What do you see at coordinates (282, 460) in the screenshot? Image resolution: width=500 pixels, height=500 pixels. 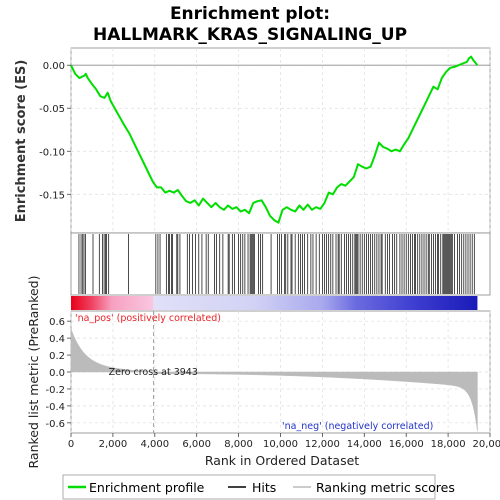 I see `x-axis-label: Rank in Ordered Dataset` at bounding box center [282, 460].